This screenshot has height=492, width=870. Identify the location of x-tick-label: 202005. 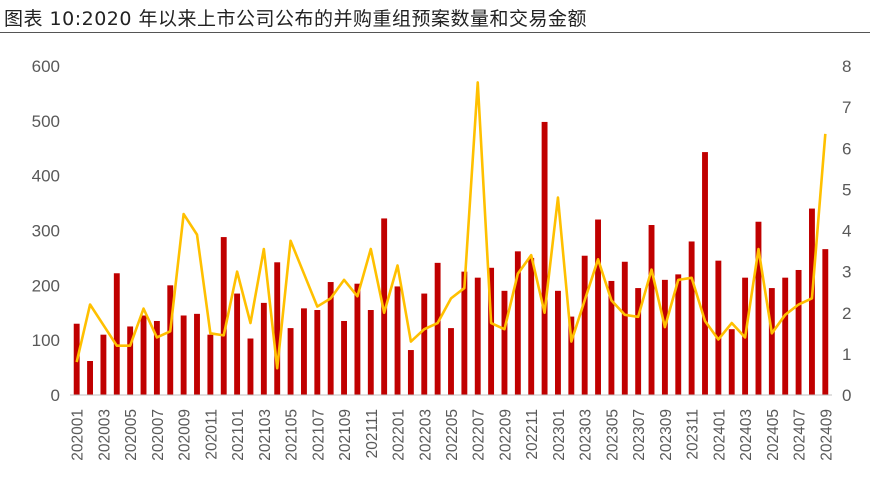
(131, 435).